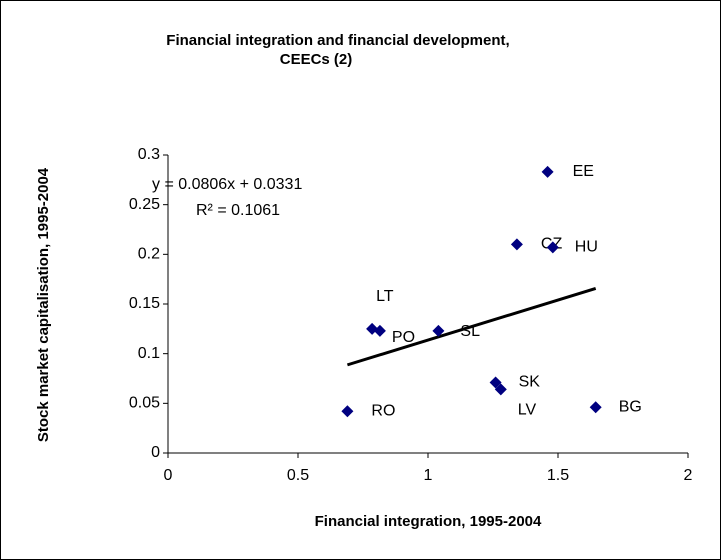  I want to click on y-tick-label: 0.2, so click(149, 254).